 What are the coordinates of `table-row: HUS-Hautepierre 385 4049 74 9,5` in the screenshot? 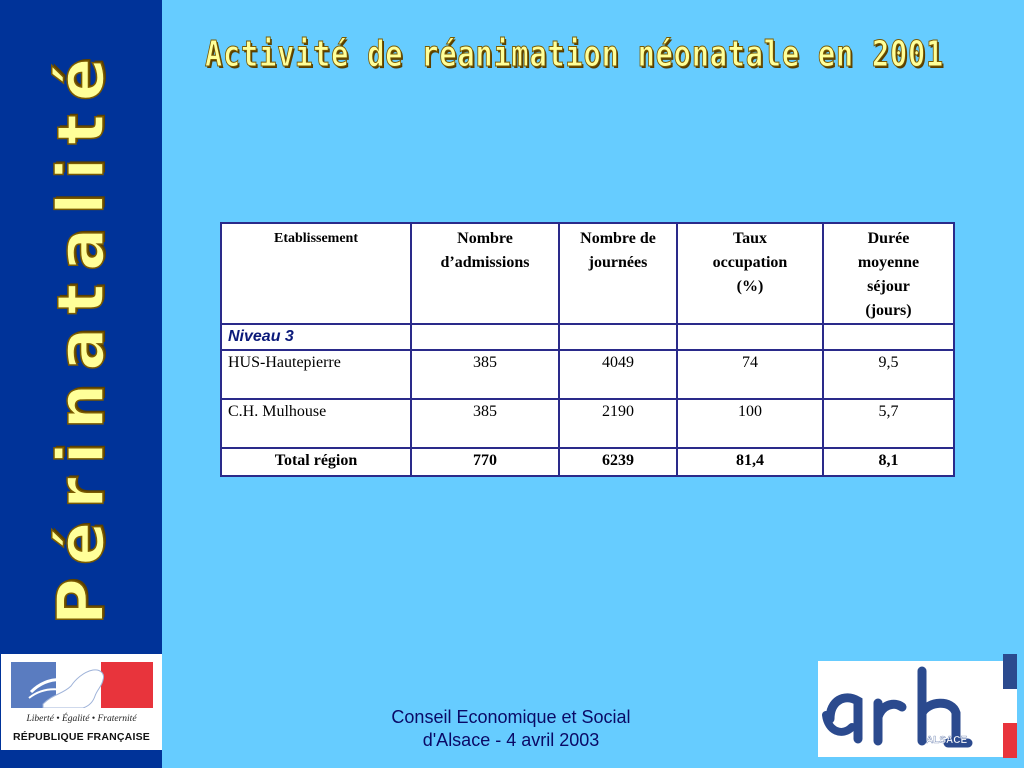 It's located at (587, 374).